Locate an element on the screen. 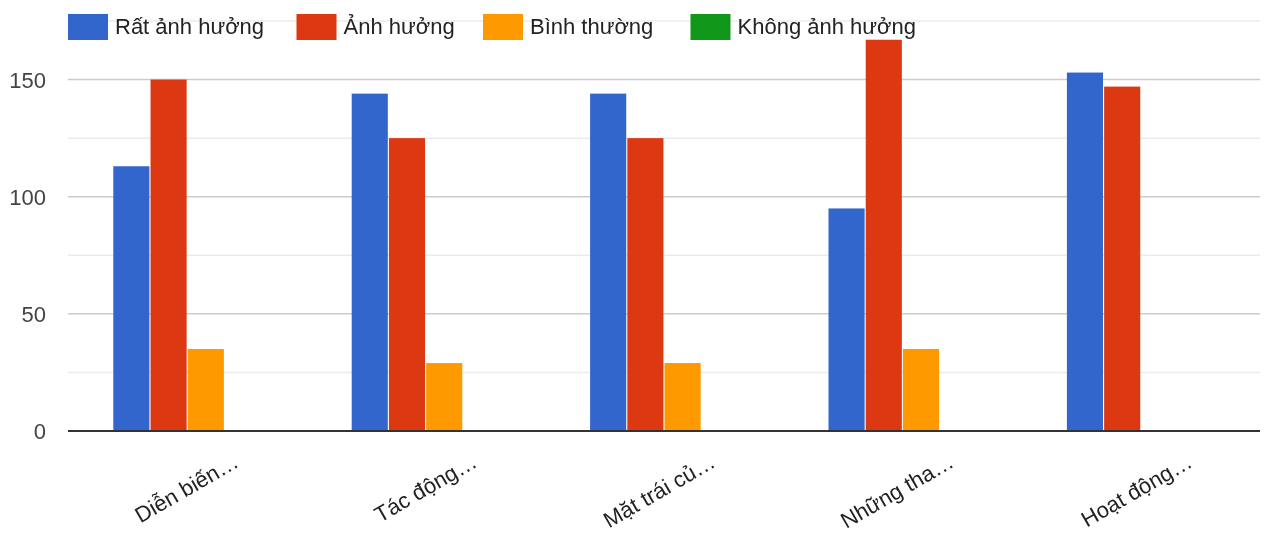 This screenshot has height=539, width=1269. y-tick-label: 150 is located at coordinates (27, 80).